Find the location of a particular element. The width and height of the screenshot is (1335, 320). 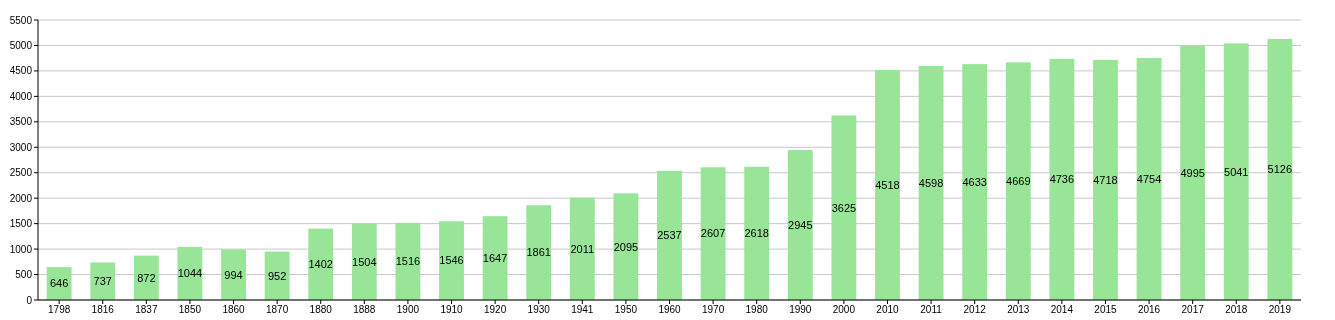

data-label: 2537 is located at coordinates (669, 235).